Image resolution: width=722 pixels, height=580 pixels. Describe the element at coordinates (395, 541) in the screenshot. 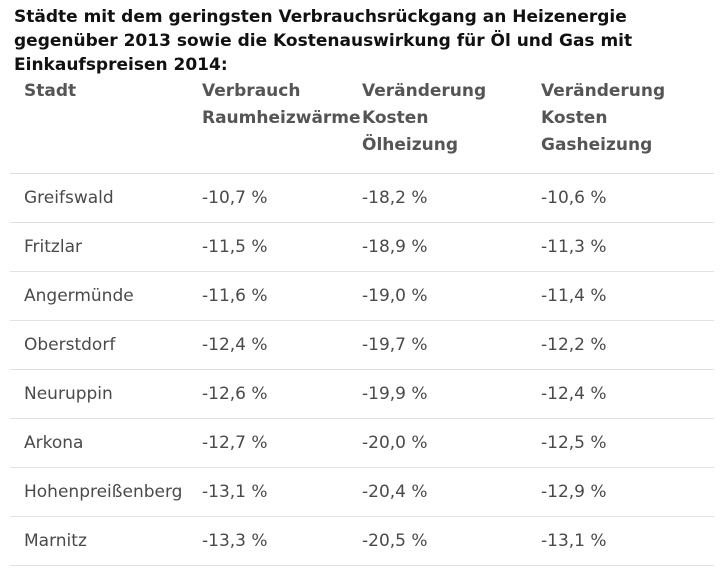

I see `kosten-oel-cell: -20,5 %` at that location.